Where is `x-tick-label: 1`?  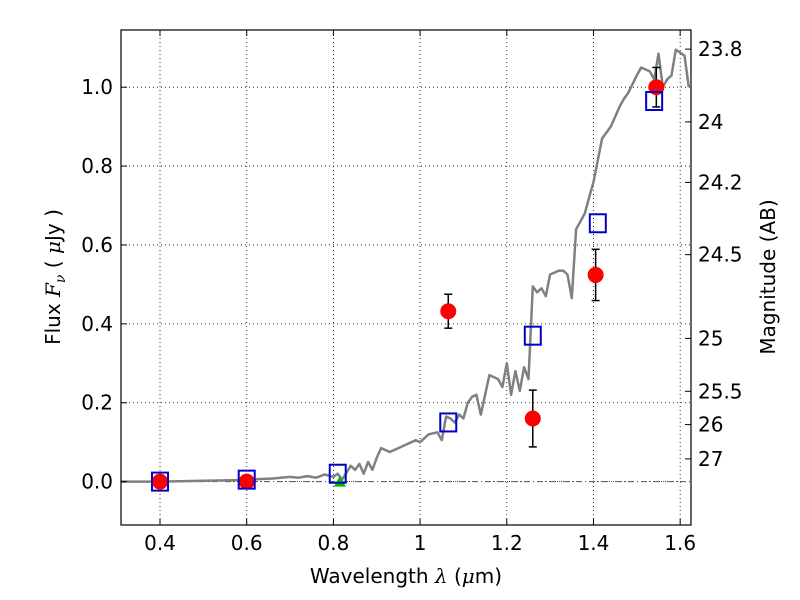 x-tick-label: 1 is located at coordinates (420, 543).